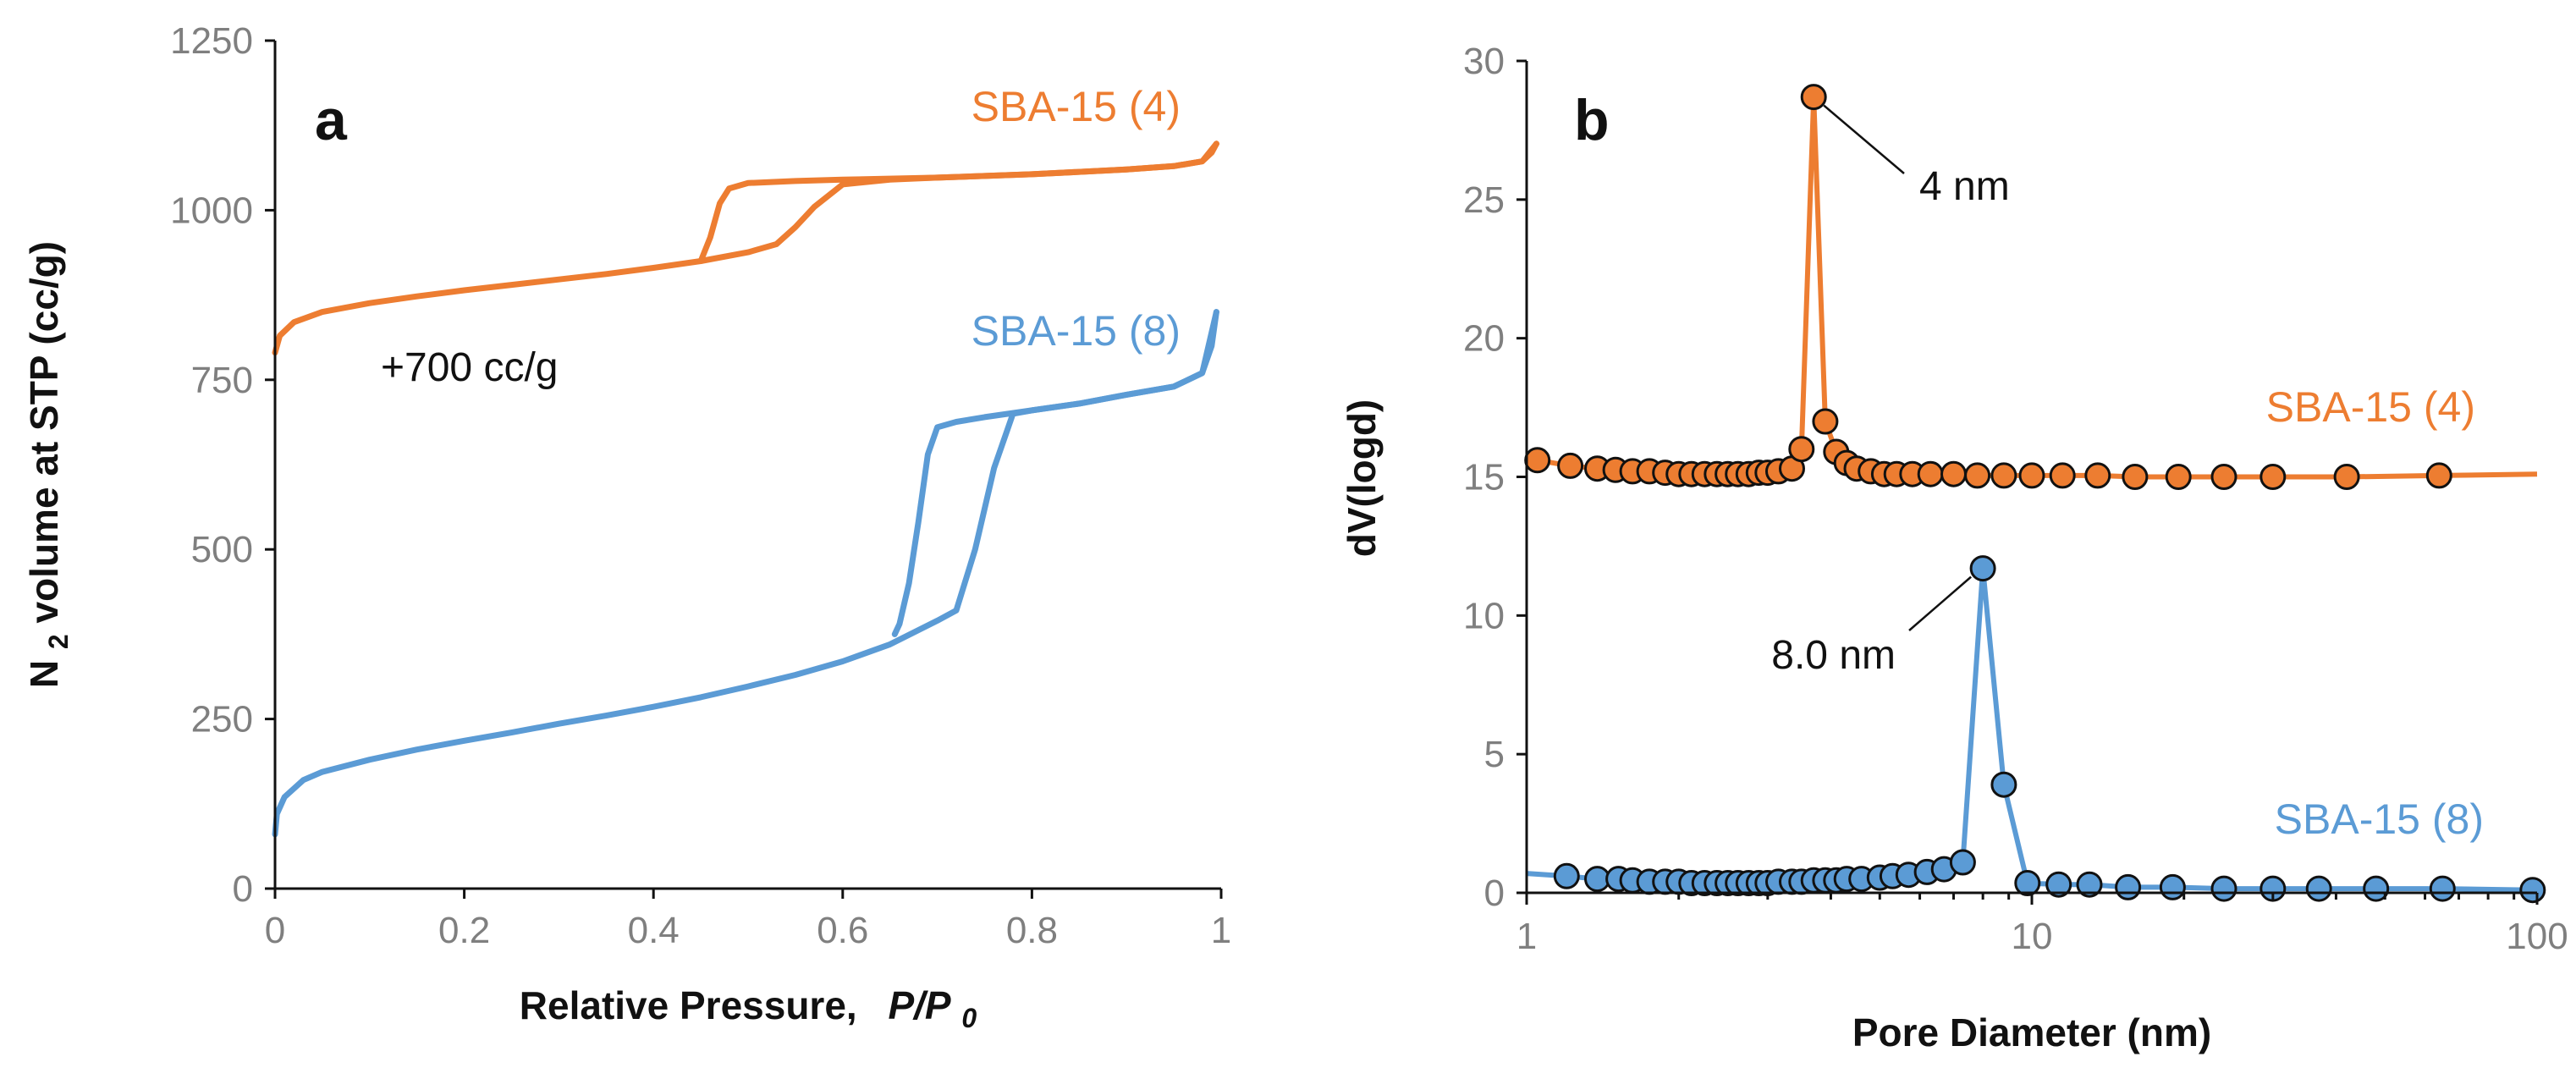  I want to click on panel-a-x-tick-label: 0.8, so click(1032, 930).